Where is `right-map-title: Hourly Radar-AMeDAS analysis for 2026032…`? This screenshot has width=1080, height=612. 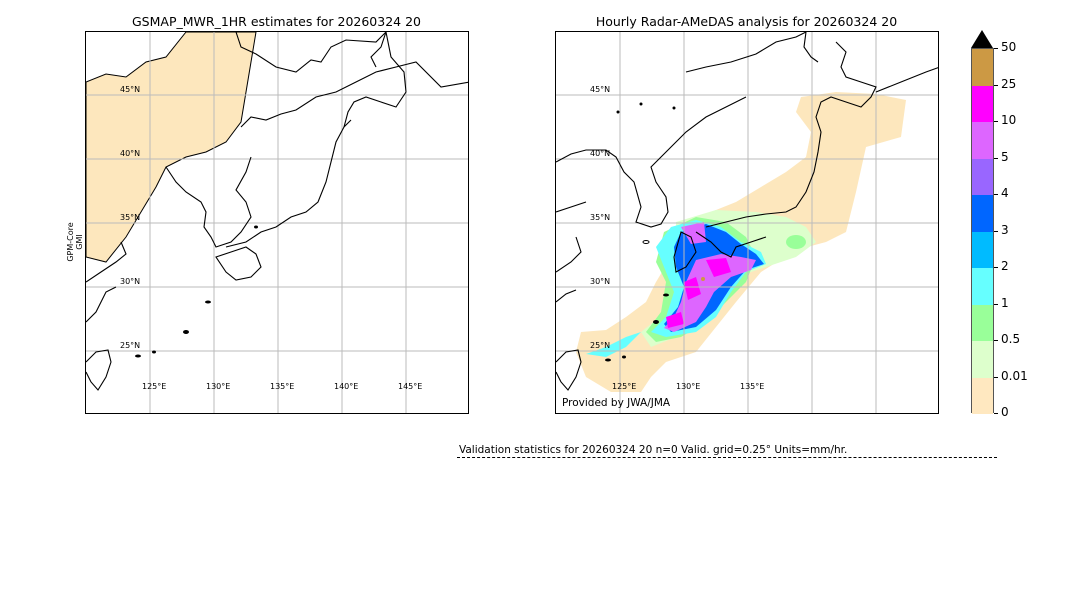 right-map-title: Hourly Radar-AMeDAS analysis for 2026032… is located at coordinates (746, 21).